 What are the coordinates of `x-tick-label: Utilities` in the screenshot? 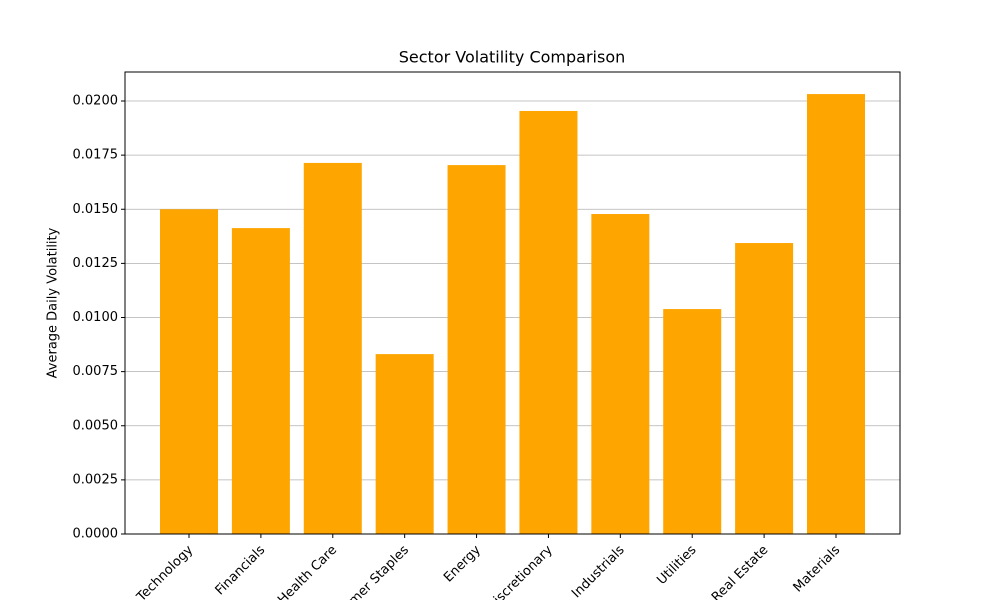 It's located at (676, 565).